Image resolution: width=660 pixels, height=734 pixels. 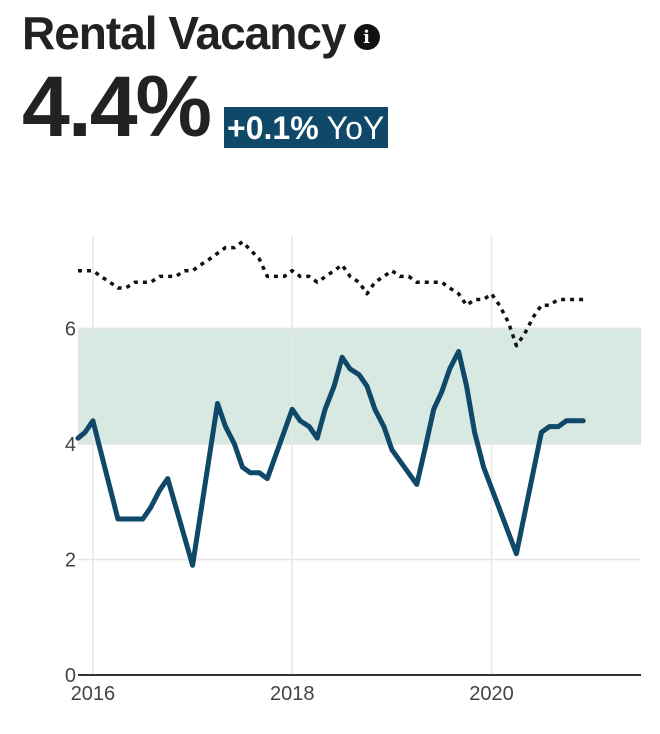 What do you see at coordinates (331, 294) in the screenshot?
I see `reference-series-line` at bounding box center [331, 294].